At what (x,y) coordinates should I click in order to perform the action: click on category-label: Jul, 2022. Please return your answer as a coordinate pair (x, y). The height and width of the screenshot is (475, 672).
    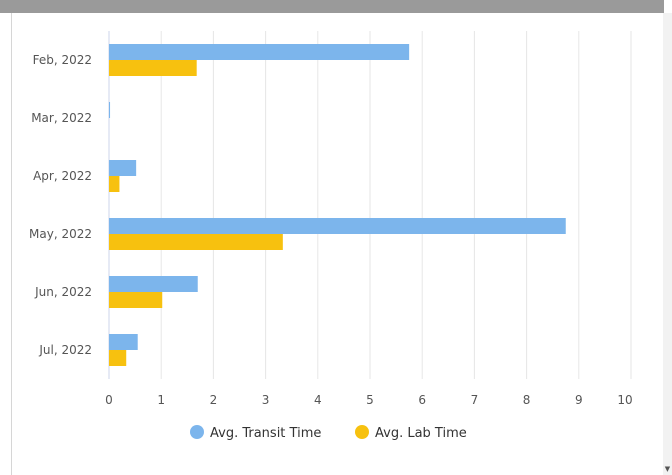
    Looking at the image, I should click on (65, 350).